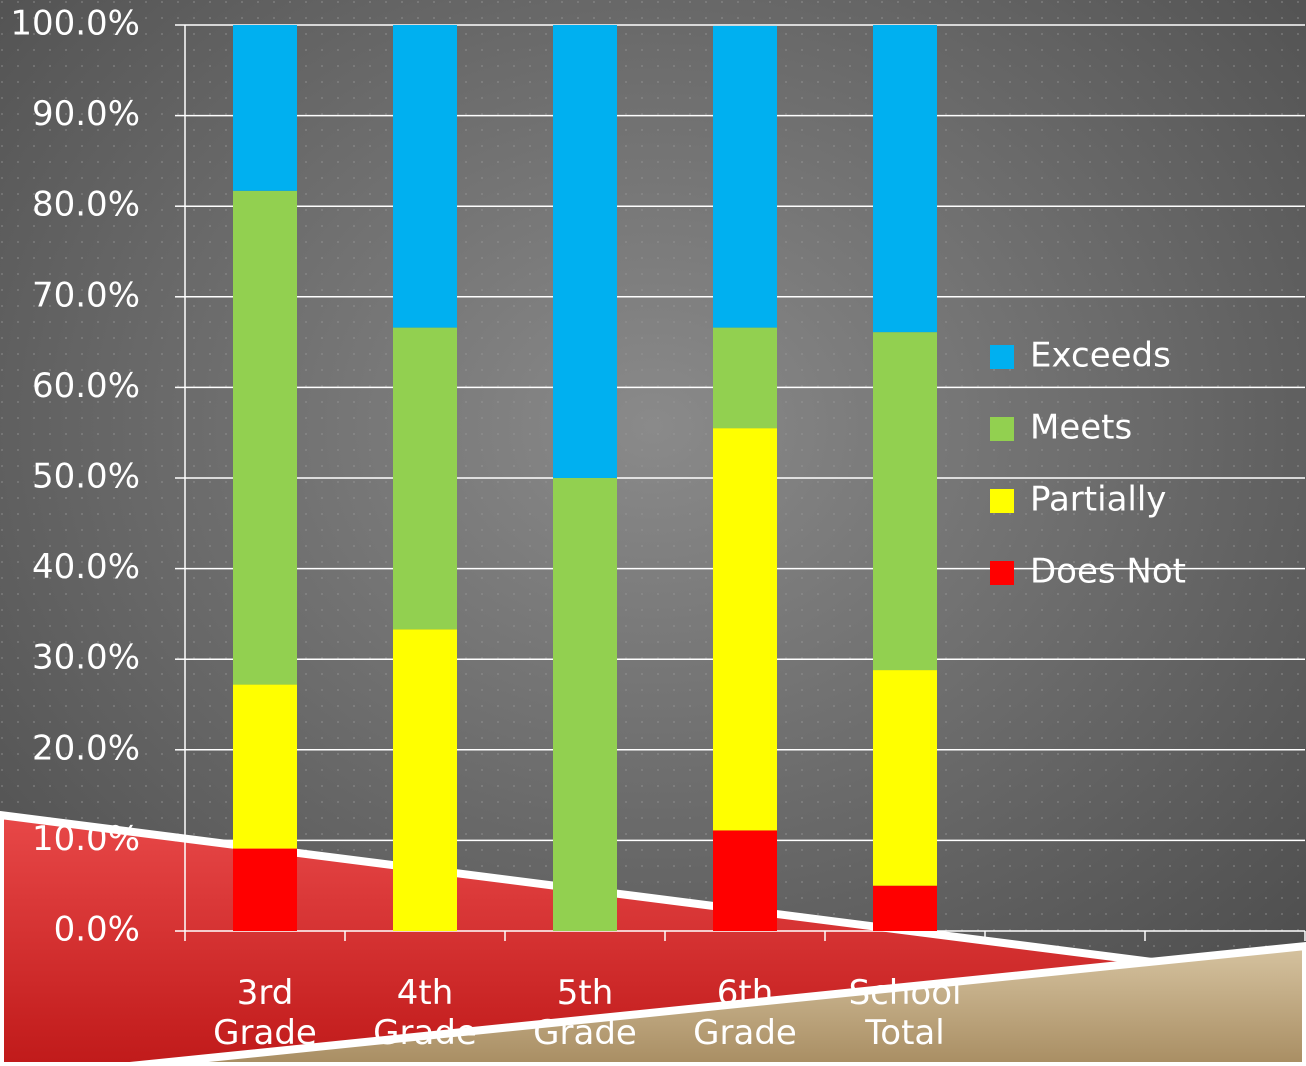  I want to click on y-tick-label: 20.0%, so click(86, 748).